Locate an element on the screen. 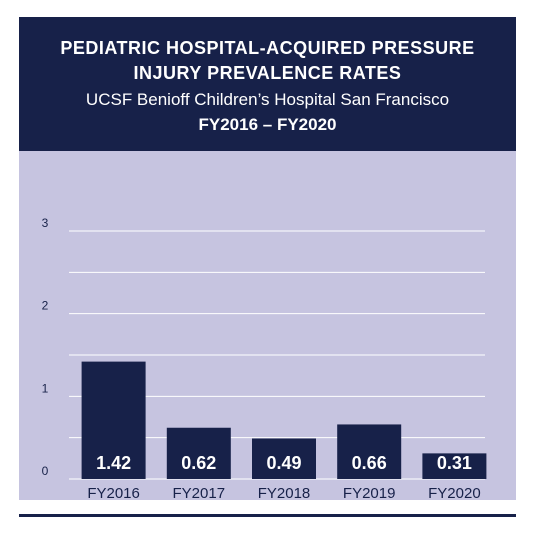 The image size is (535, 555). chart-title-line-1: PEDIATRIC HOSPITAL-ACQUIRED PRESSURE is located at coordinates (267, 48).